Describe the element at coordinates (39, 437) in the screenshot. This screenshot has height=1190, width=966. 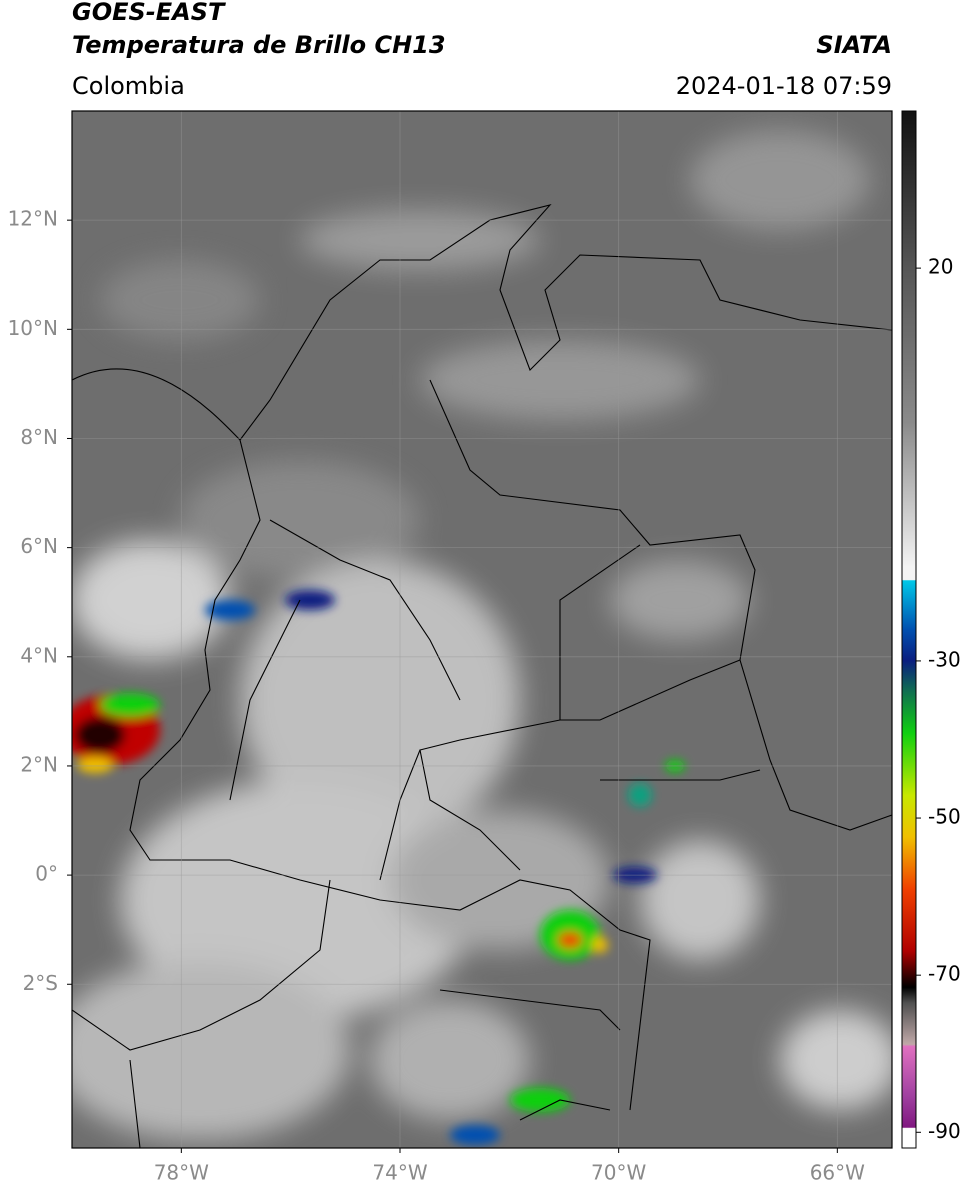
I see `y-tick-label: 8°N` at that location.